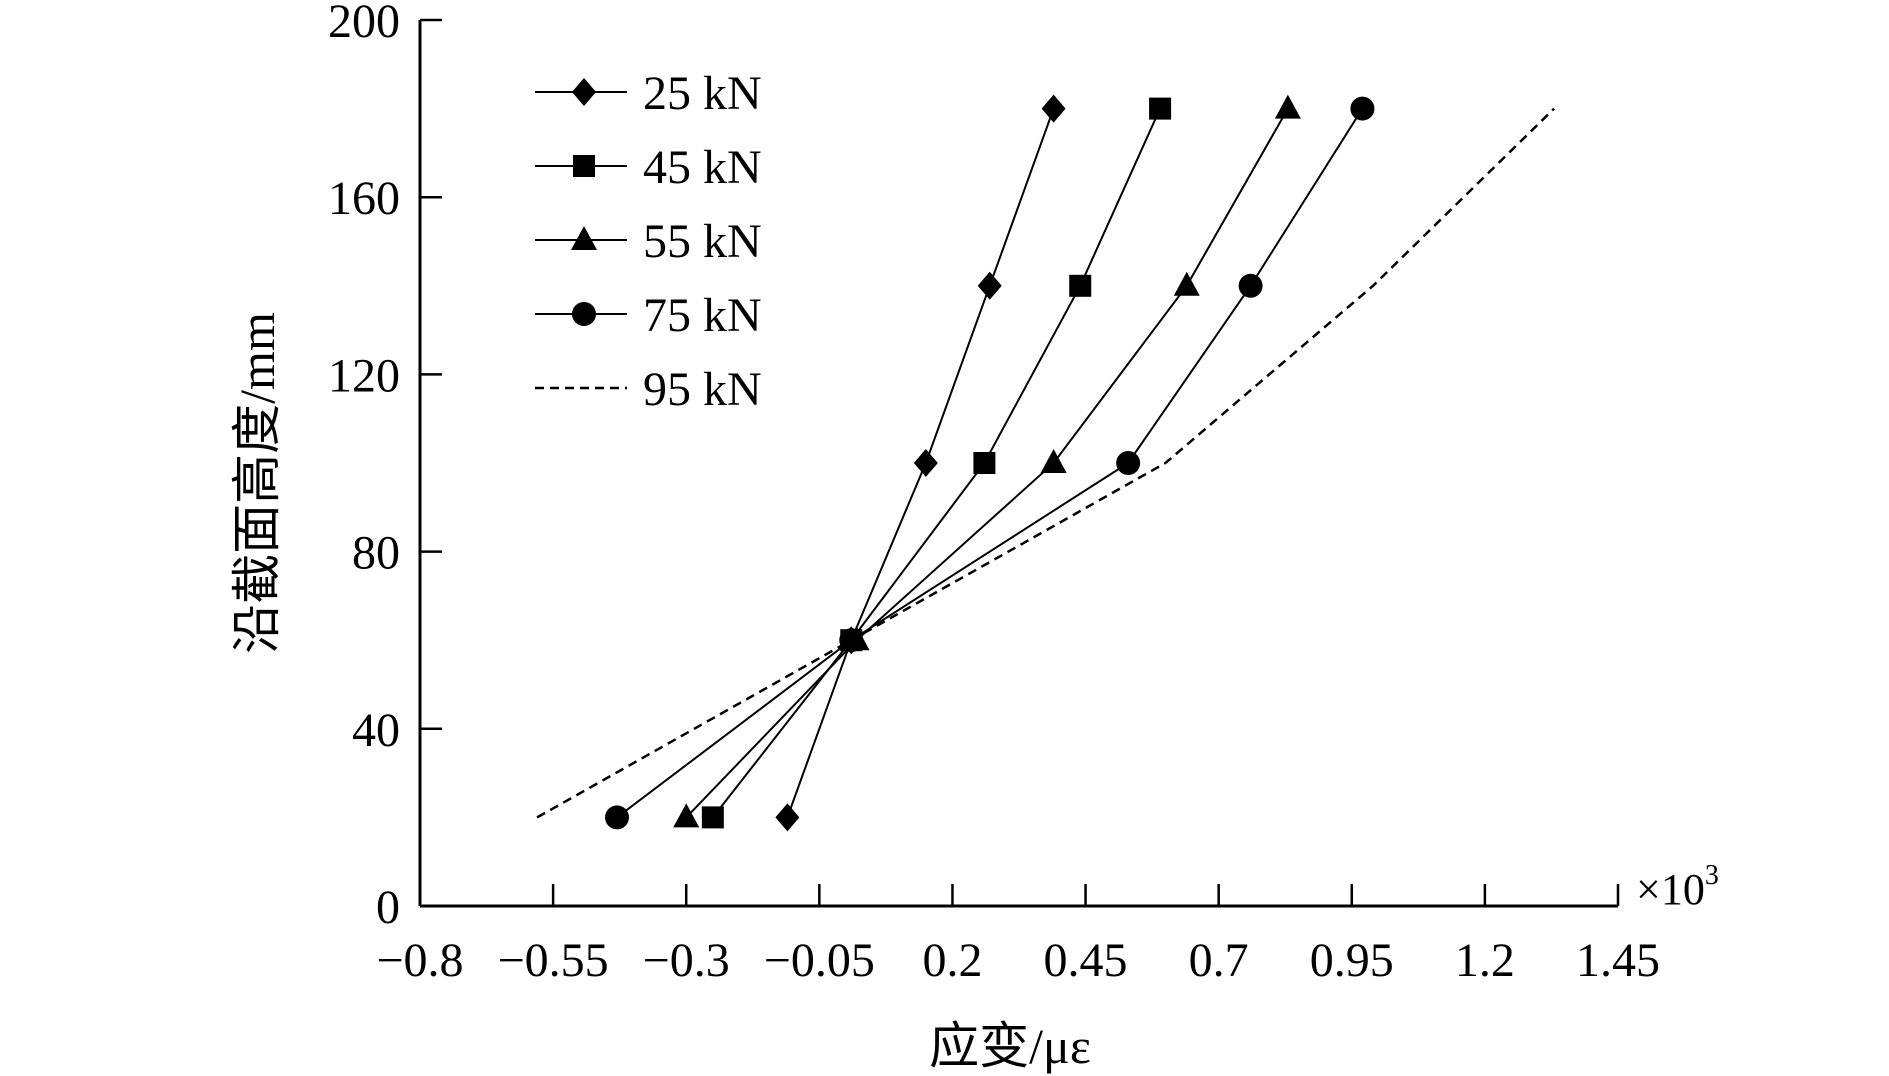 The image size is (1889, 1076). Describe the element at coordinates (388, 907) in the screenshot. I see `y-tick-label: 0` at that location.